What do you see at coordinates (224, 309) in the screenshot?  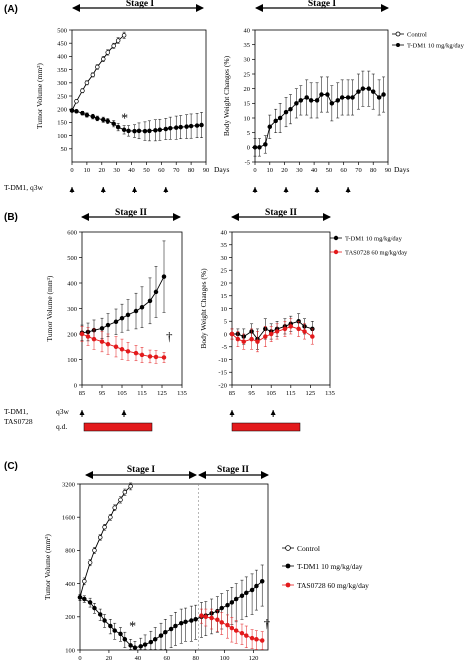 I see `y-tick-label: 10` at bounding box center [224, 309].